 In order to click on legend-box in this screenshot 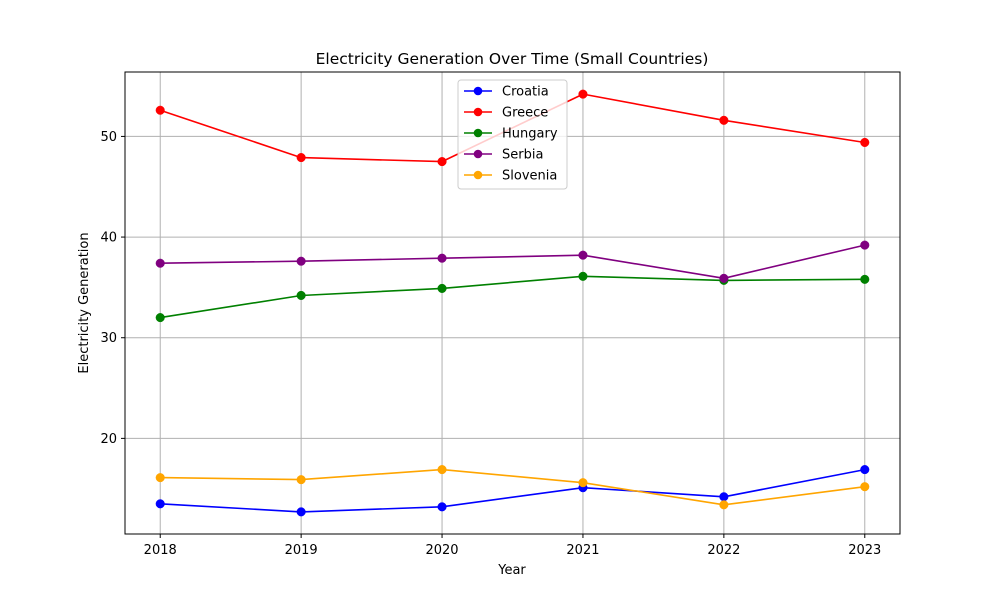, I will do `click(512, 134)`.